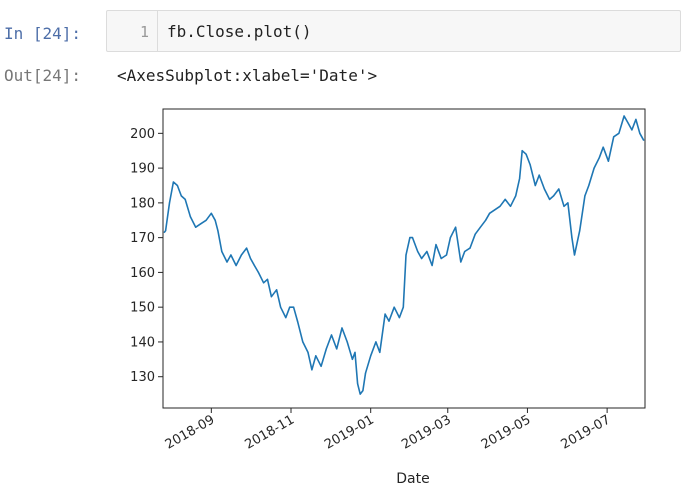 Image resolution: width=688 pixels, height=495 pixels. Describe the element at coordinates (239, 31) in the screenshot. I see `code-text: fb.Close.plot()` at that location.